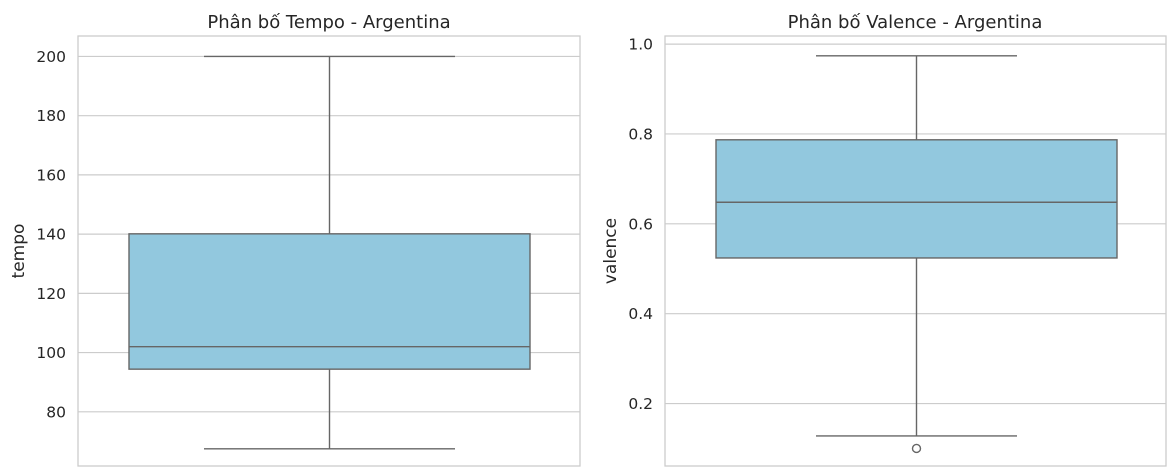 Image resolution: width=1176 pixels, height=476 pixels. Describe the element at coordinates (51, 116) in the screenshot. I see `y-tick-label: 180` at that location.